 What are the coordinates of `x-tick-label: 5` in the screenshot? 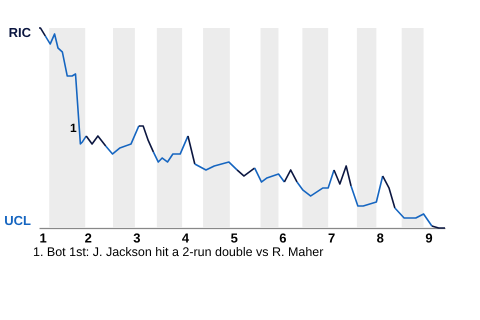 It's located at (234, 238).